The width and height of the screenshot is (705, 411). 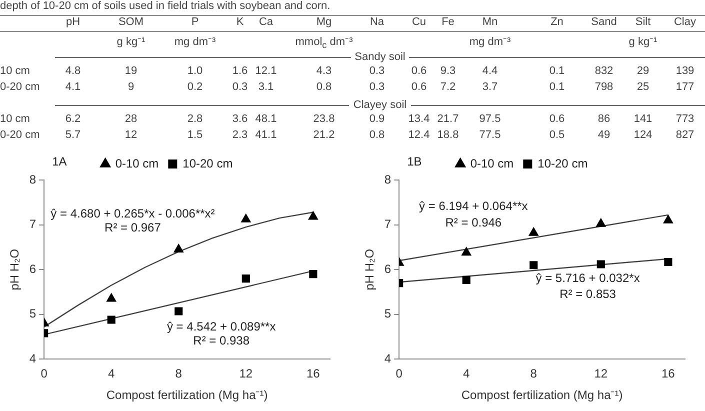 What do you see at coordinates (490, 71) in the screenshot?
I see `text: 4.4` at bounding box center [490, 71].